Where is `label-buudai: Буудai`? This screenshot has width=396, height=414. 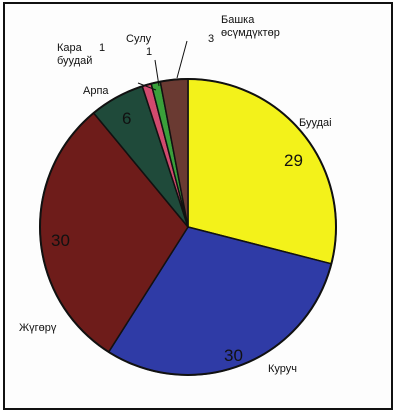 label-buudai: Буудai is located at coordinates (315, 123).